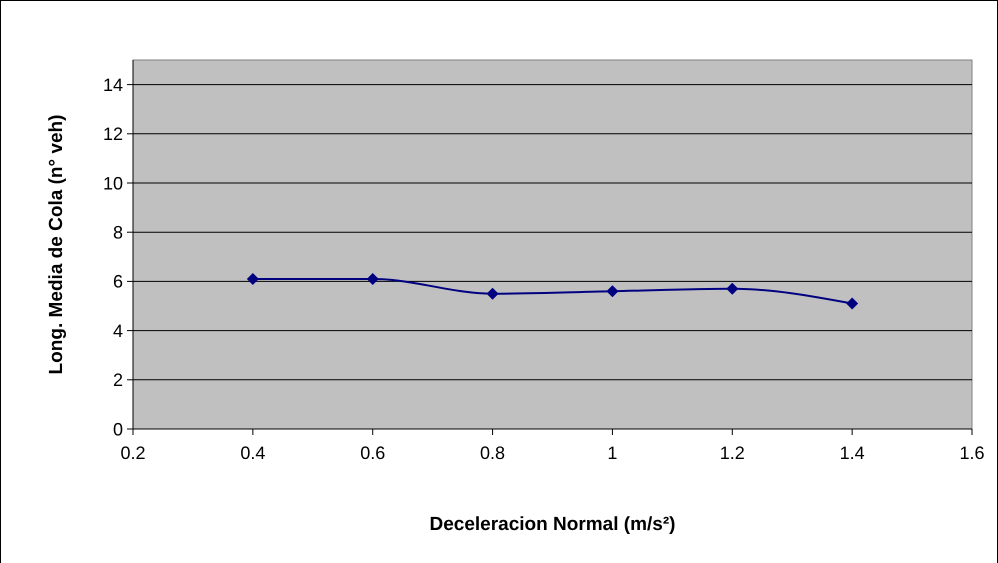  I want to click on x-tick-label: 1.6, so click(972, 453).